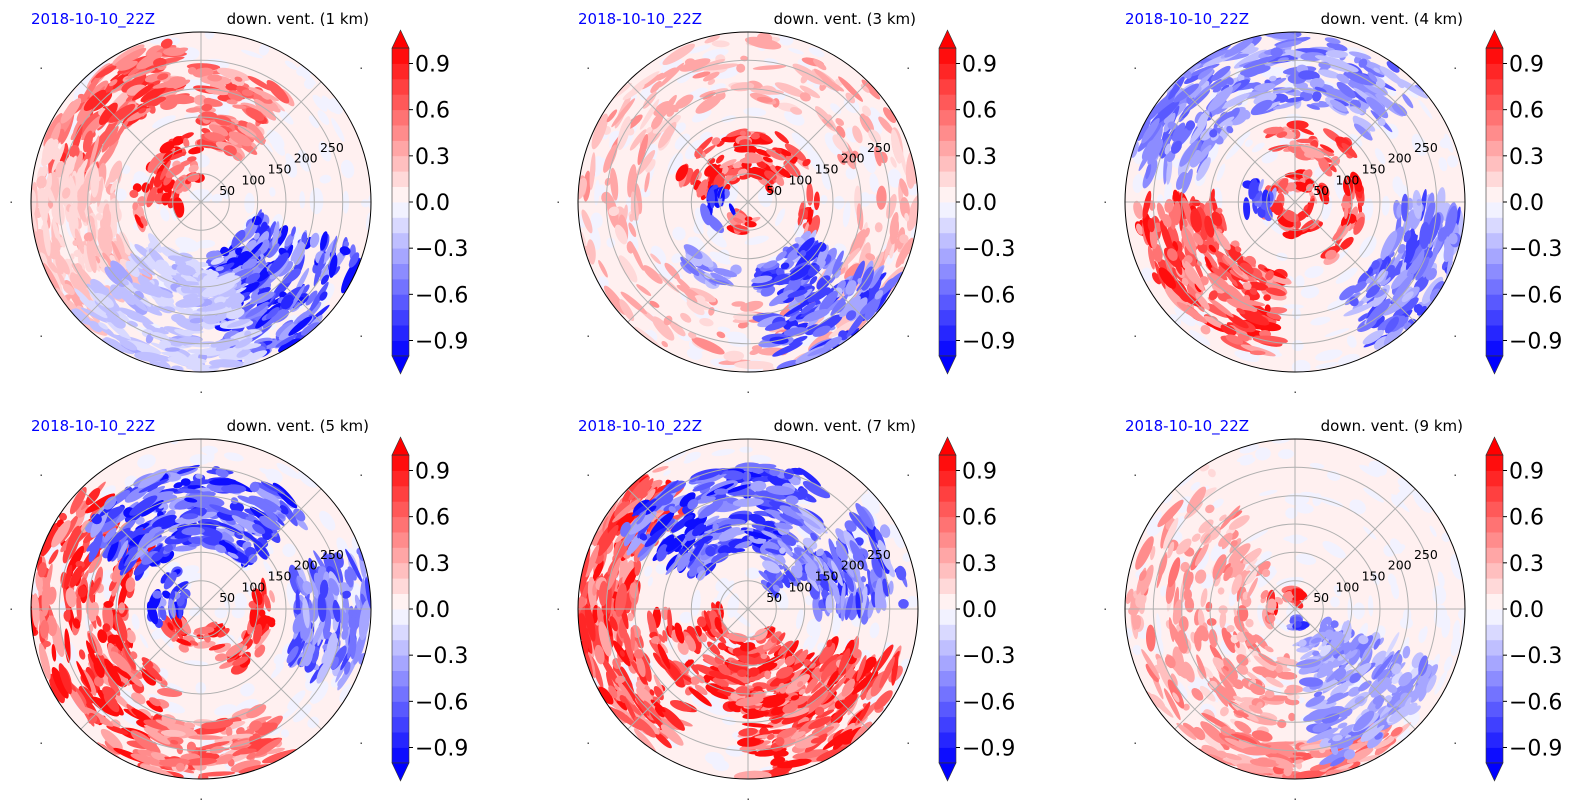  What do you see at coordinates (1526, 111) in the screenshot?
I see `colorbar-tick-label: 0.6` at bounding box center [1526, 111].